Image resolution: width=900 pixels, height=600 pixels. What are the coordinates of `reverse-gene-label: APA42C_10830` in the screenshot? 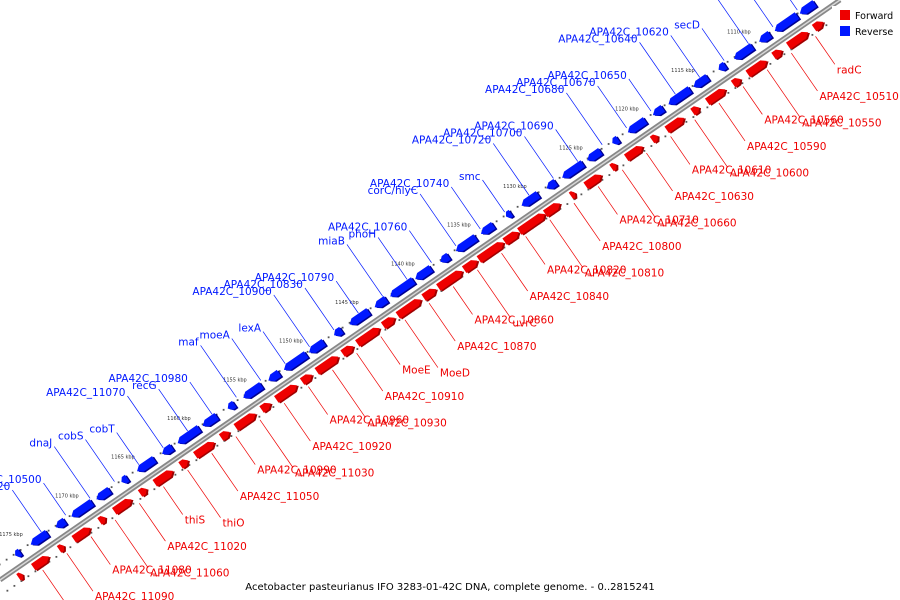 It's located at (263, 285).